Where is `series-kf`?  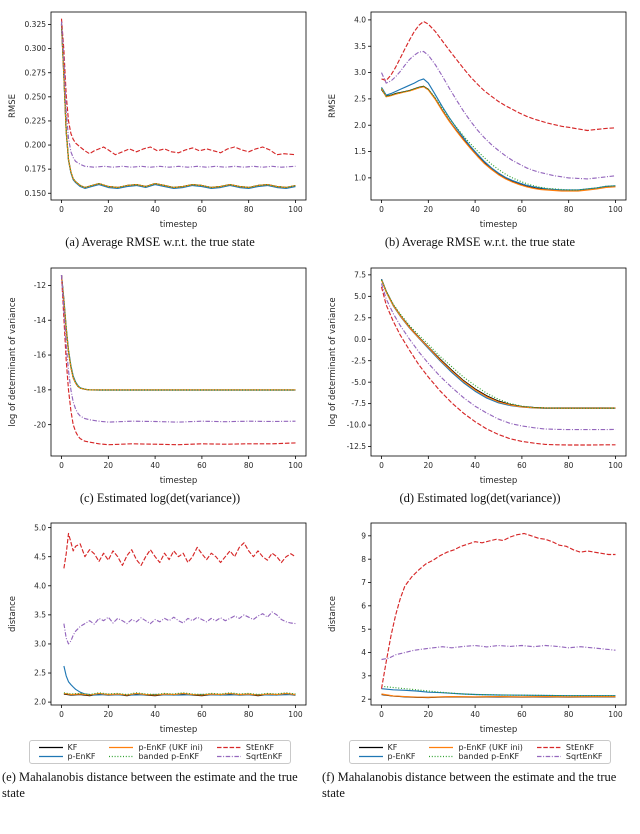 series-kf is located at coordinates (178, 332).